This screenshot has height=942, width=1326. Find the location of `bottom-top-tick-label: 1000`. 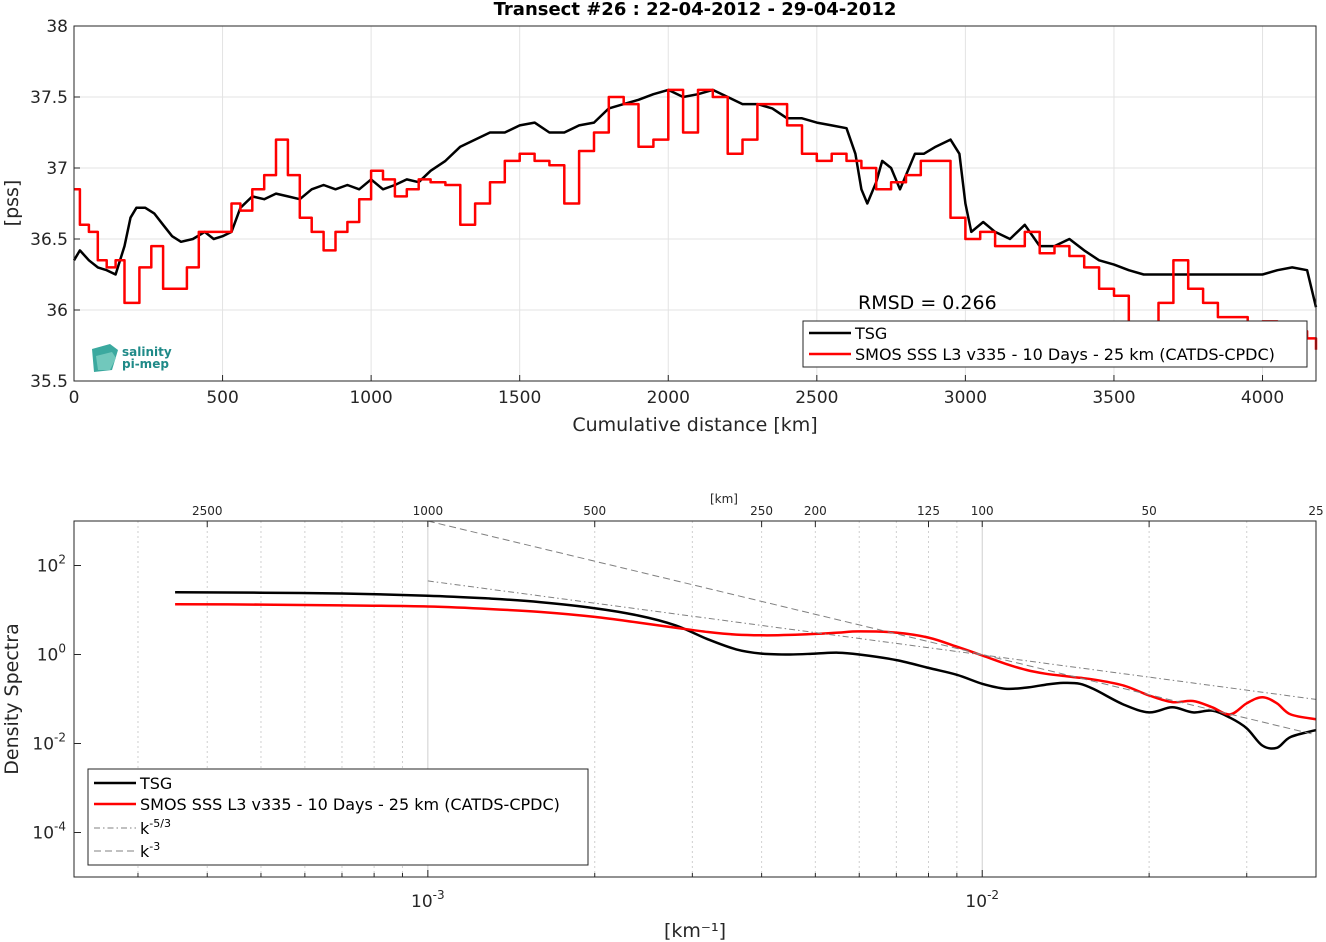

bottom-top-tick-label: 1000 is located at coordinates (428, 511).